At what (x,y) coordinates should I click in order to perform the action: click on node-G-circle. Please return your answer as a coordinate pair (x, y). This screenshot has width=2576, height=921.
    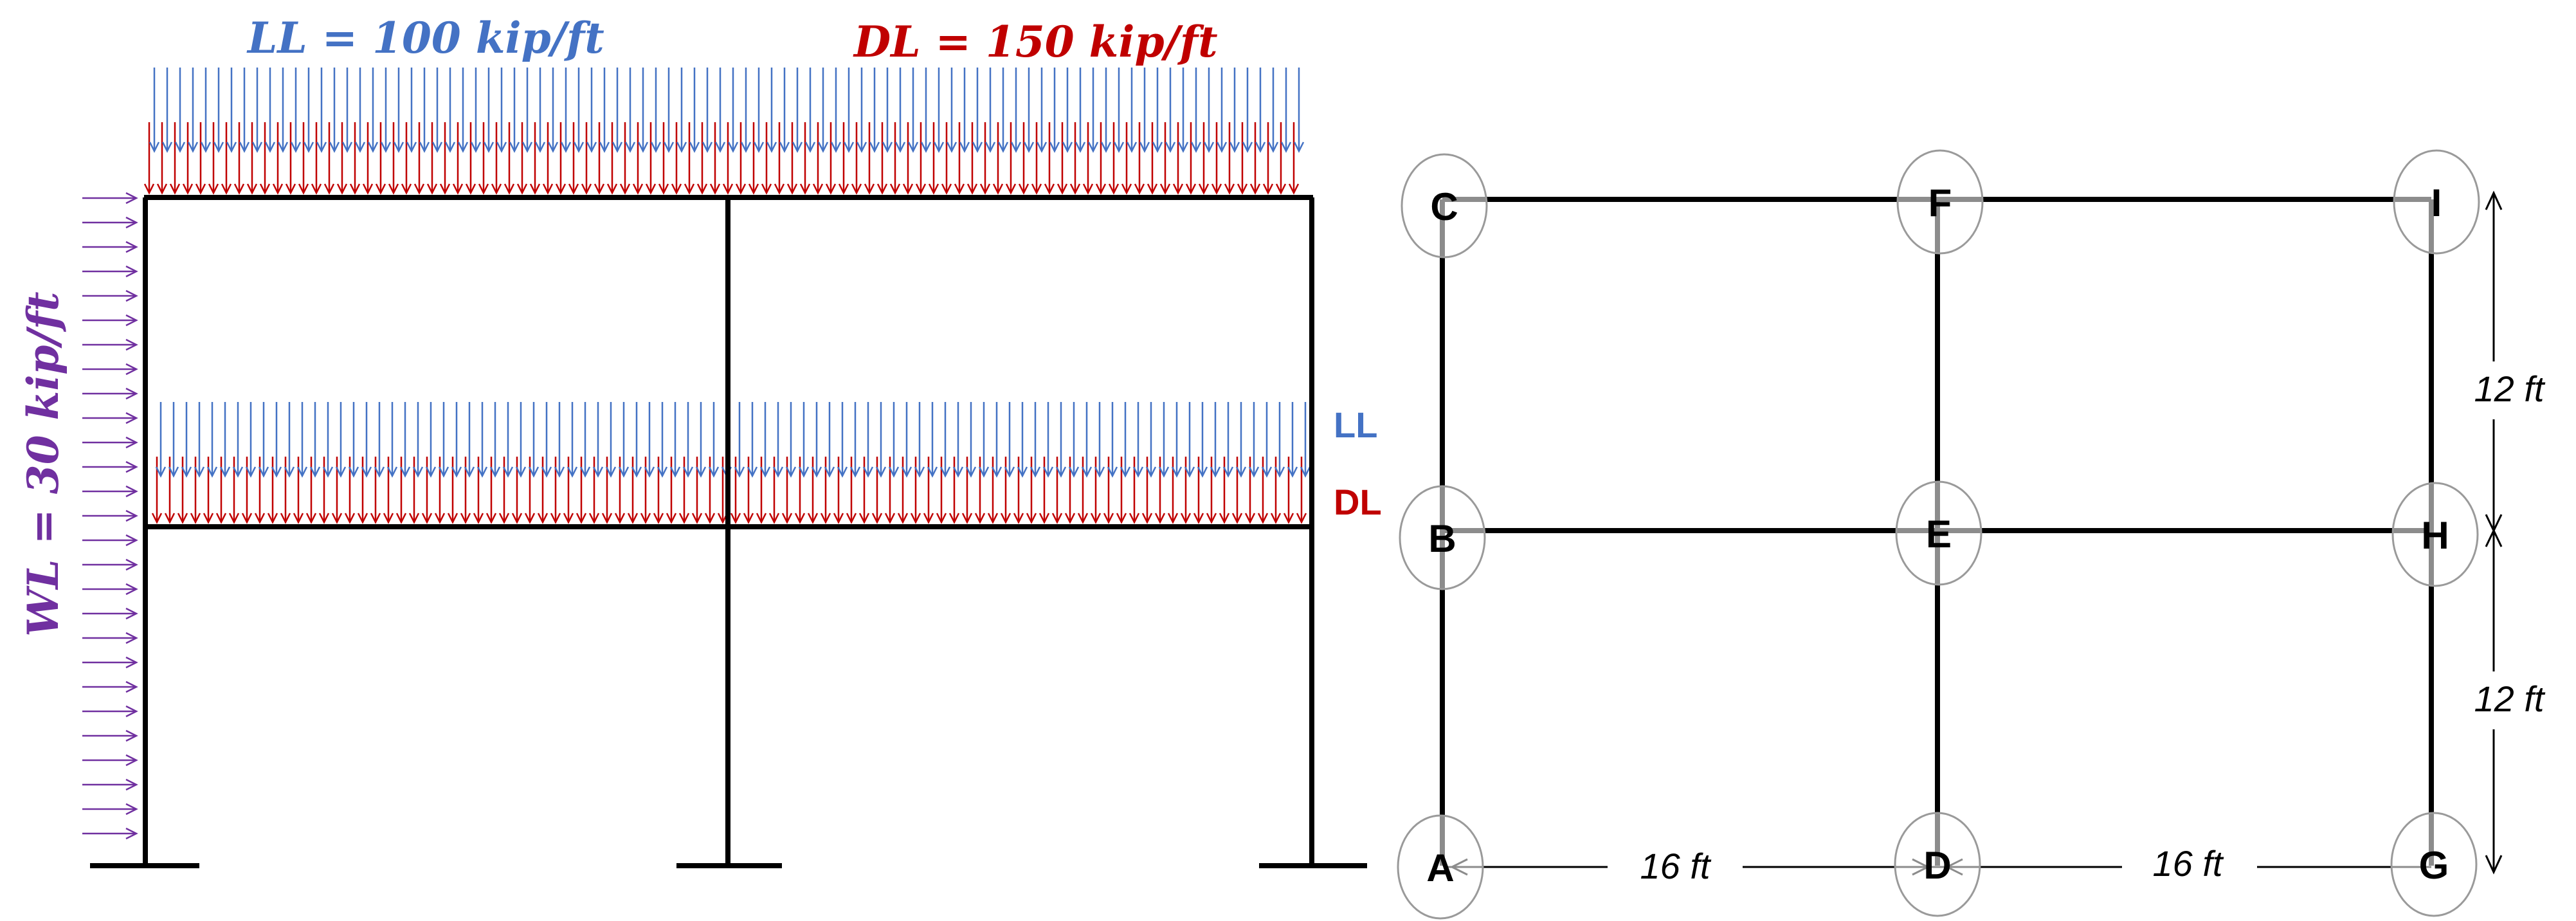
    Looking at the image, I should click on (2434, 864).